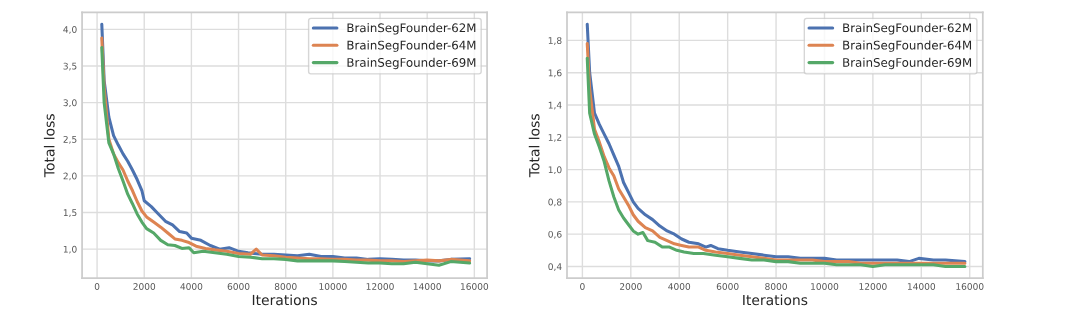 The image size is (1080, 320). Describe the element at coordinates (70, 176) in the screenshot. I see `y-tick-label: 2,0` at that location.